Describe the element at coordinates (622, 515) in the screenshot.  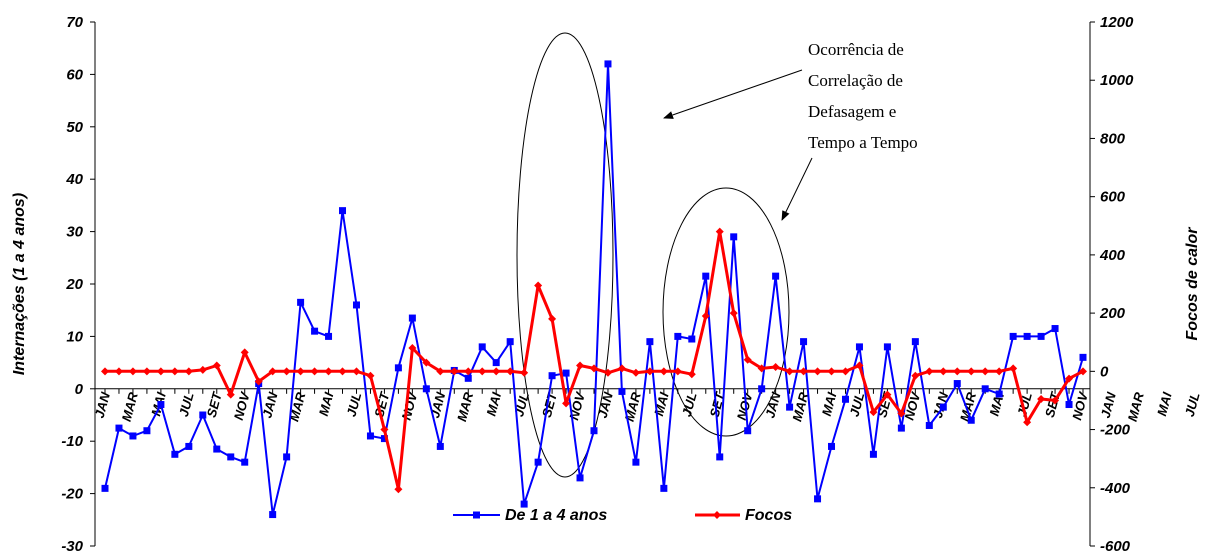
I see `legend-layer: De 1 a 4 anos Focos` at that location.